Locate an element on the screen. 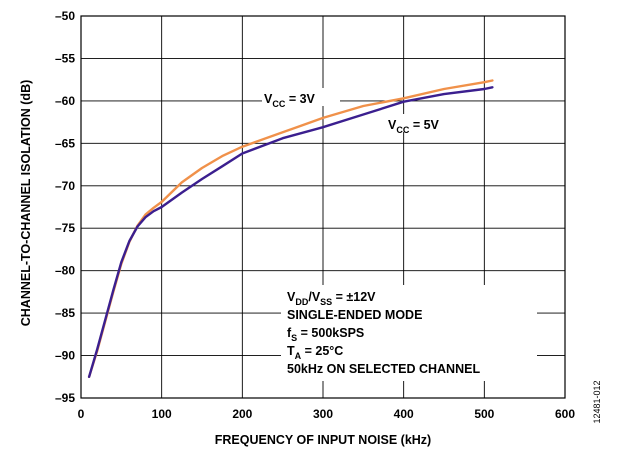  x-axis-title: FREQUENCY OF INPUT NOISE (kHz) is located at coordinates (323, 440).